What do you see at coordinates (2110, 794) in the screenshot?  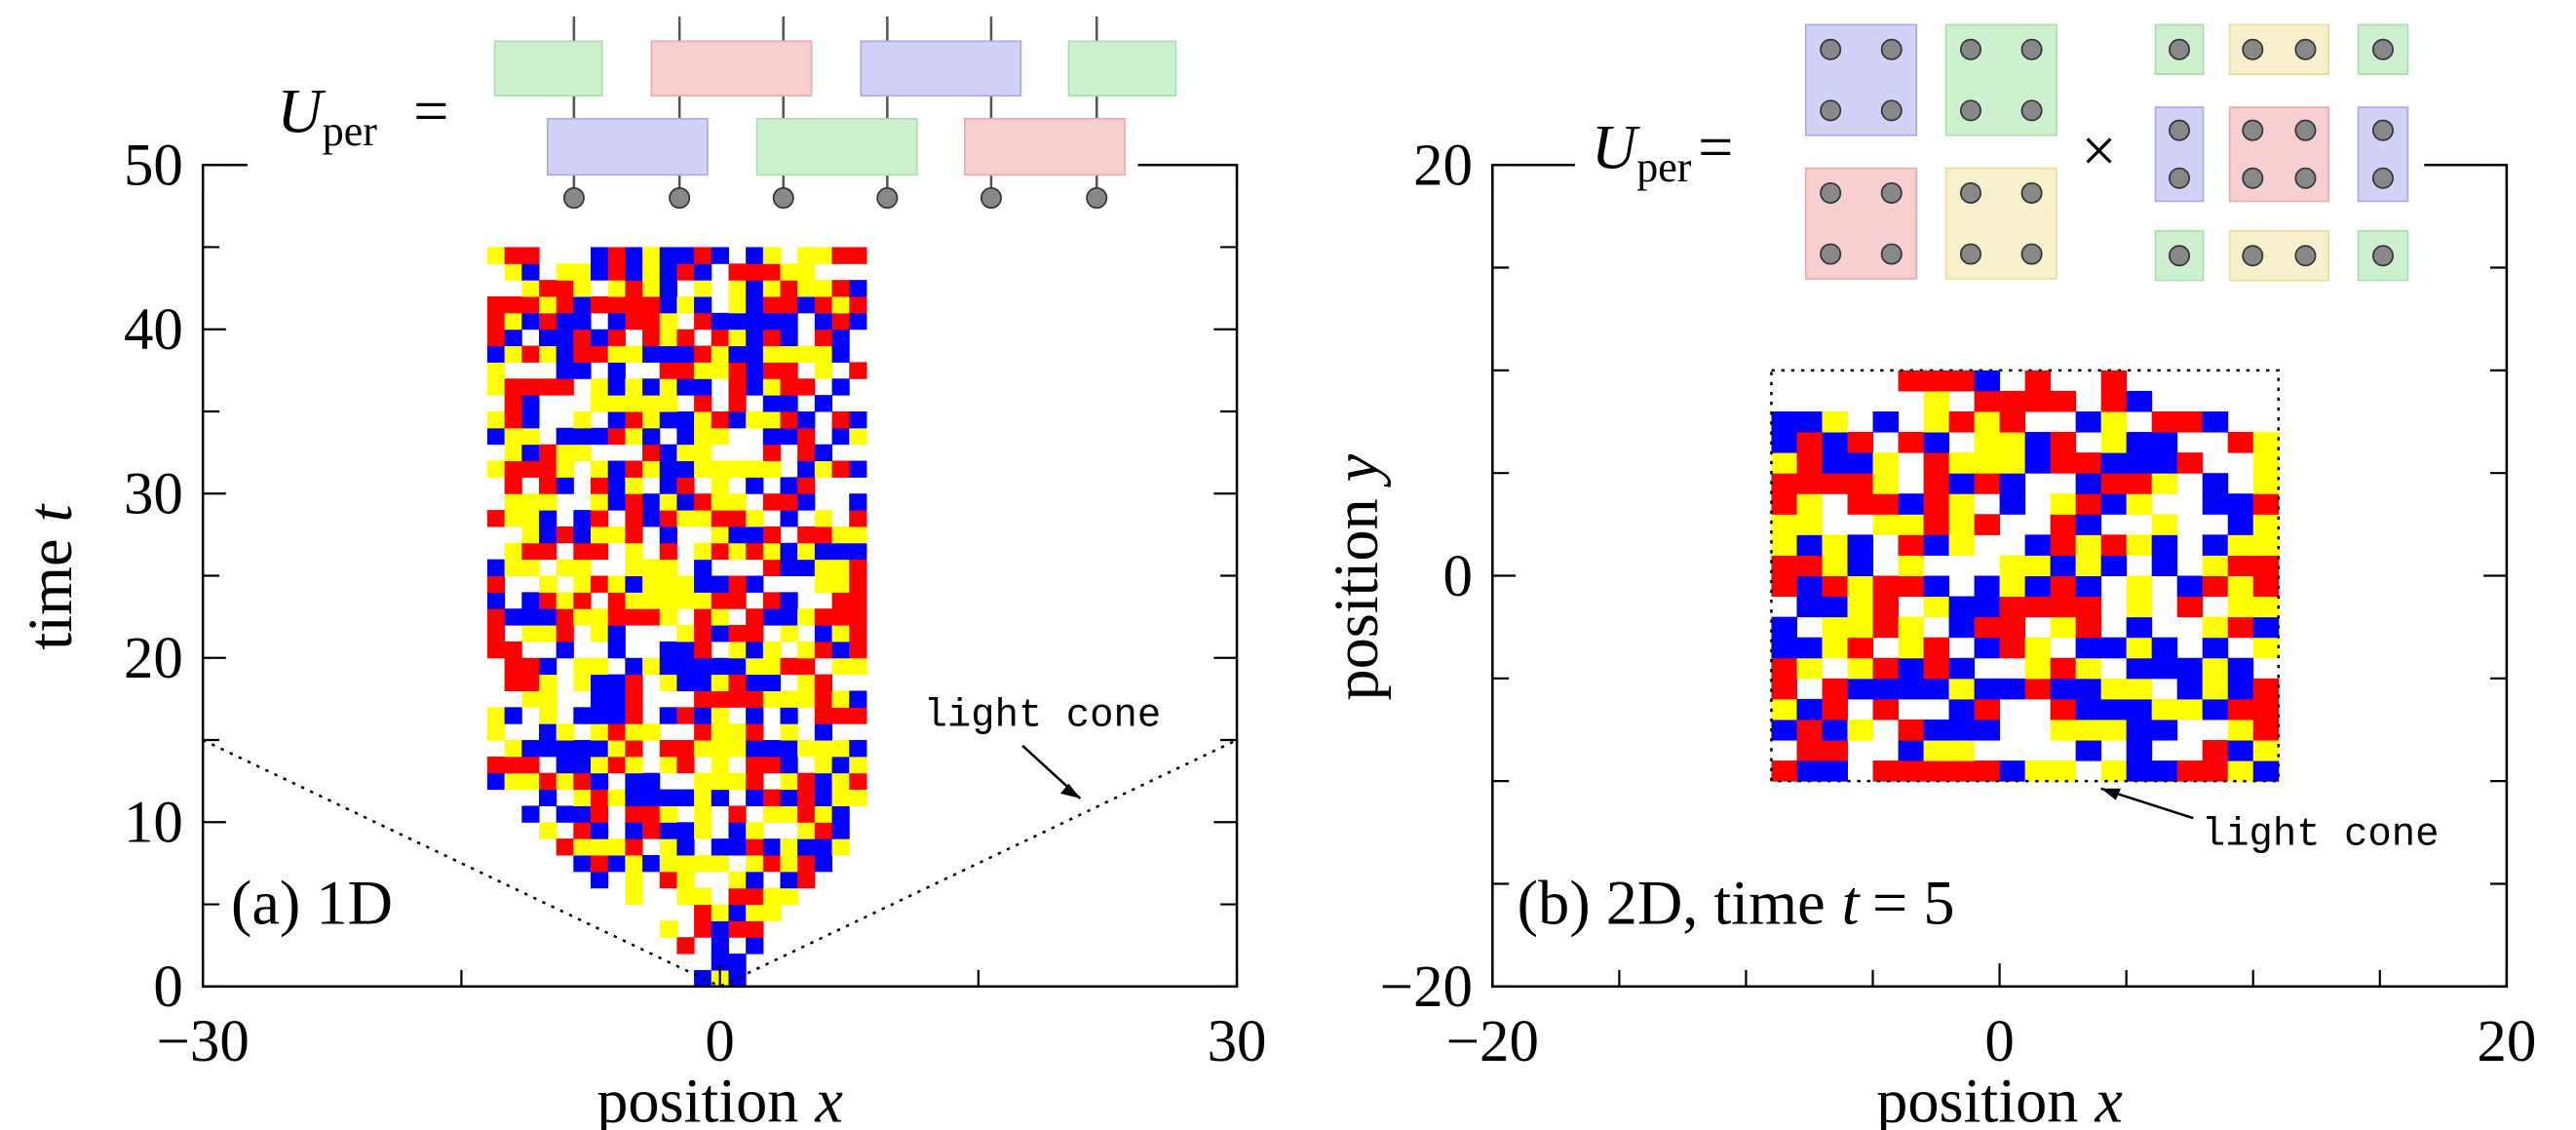 I see `arrow-head` at bounding box center [2110, 794].